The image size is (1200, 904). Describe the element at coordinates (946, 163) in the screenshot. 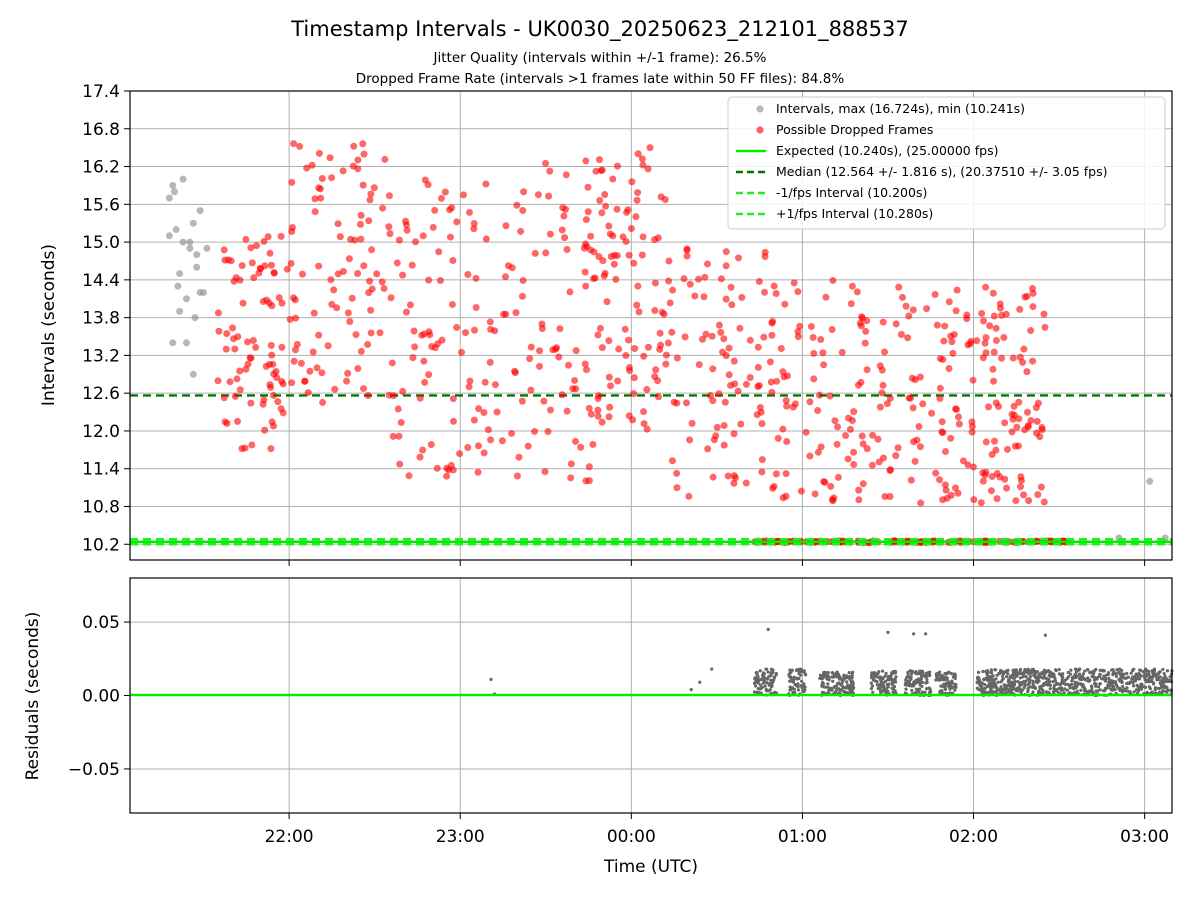

I see `legend-box` at that location.